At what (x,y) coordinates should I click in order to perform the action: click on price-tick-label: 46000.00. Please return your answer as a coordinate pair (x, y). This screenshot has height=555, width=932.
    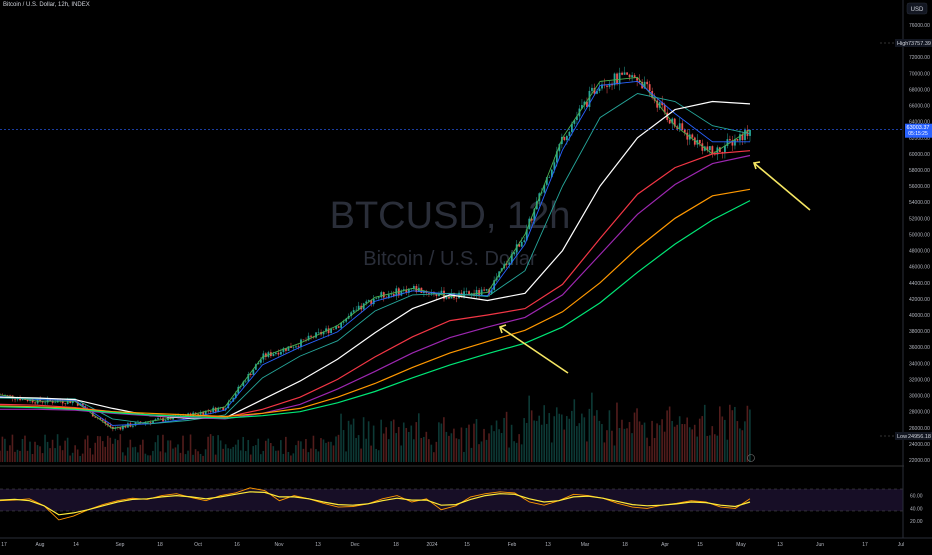
    Looking at the image, I should click on (919, 268).